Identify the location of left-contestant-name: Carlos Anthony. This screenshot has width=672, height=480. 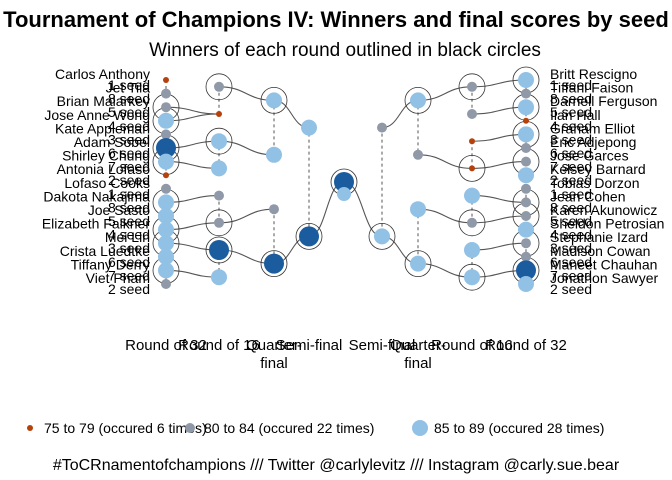
(102, 74).